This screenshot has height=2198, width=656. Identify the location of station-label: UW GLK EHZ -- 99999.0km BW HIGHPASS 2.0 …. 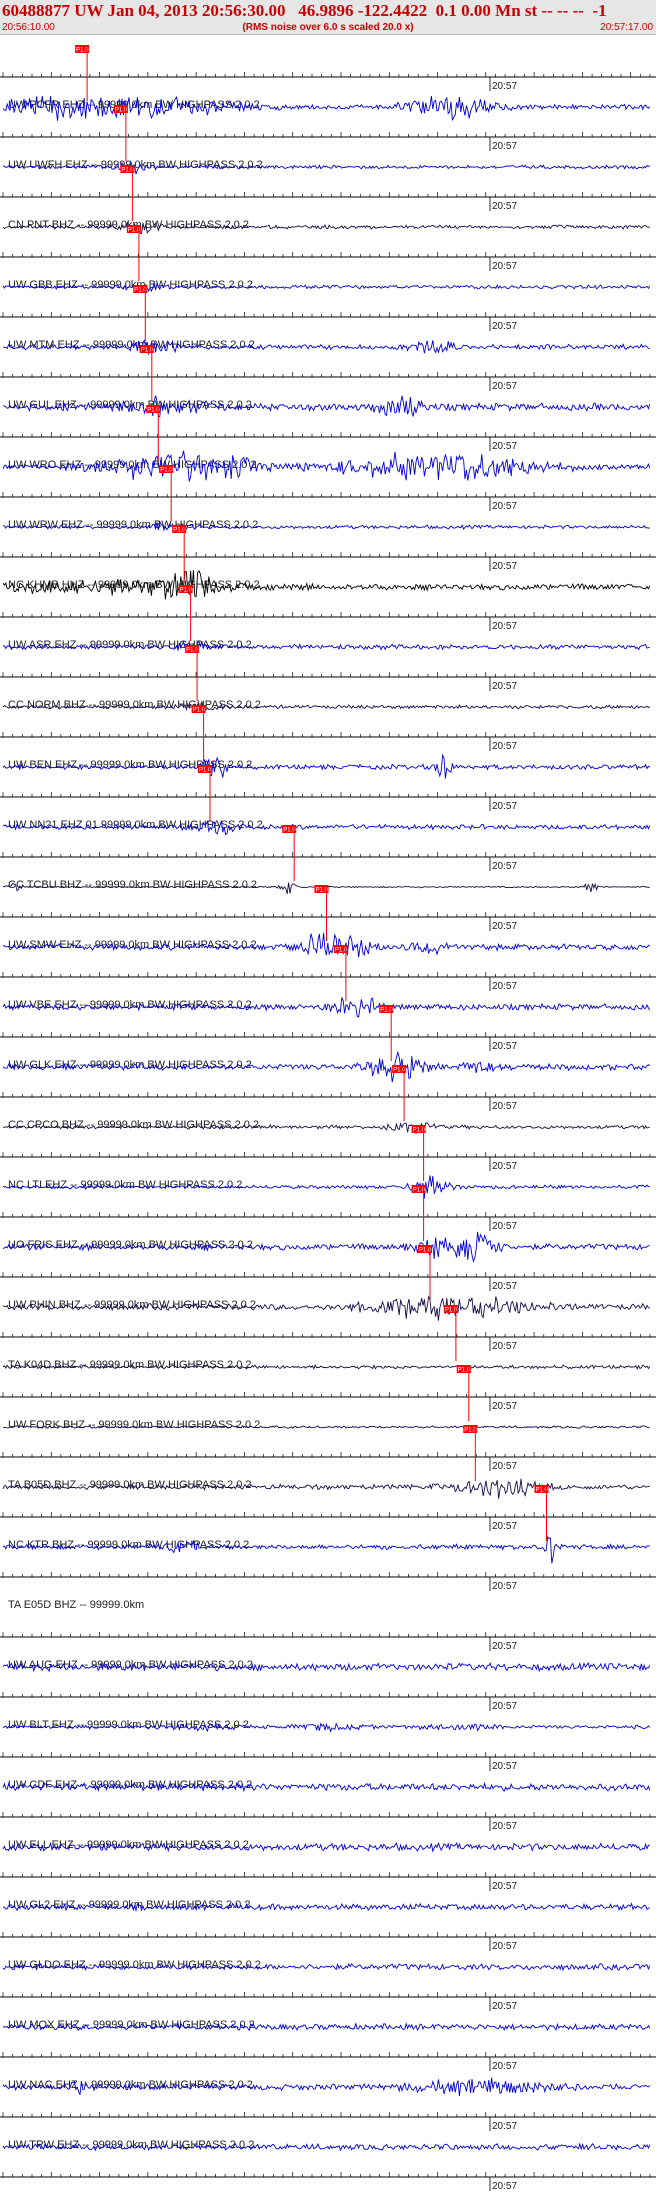
(130, 1065).